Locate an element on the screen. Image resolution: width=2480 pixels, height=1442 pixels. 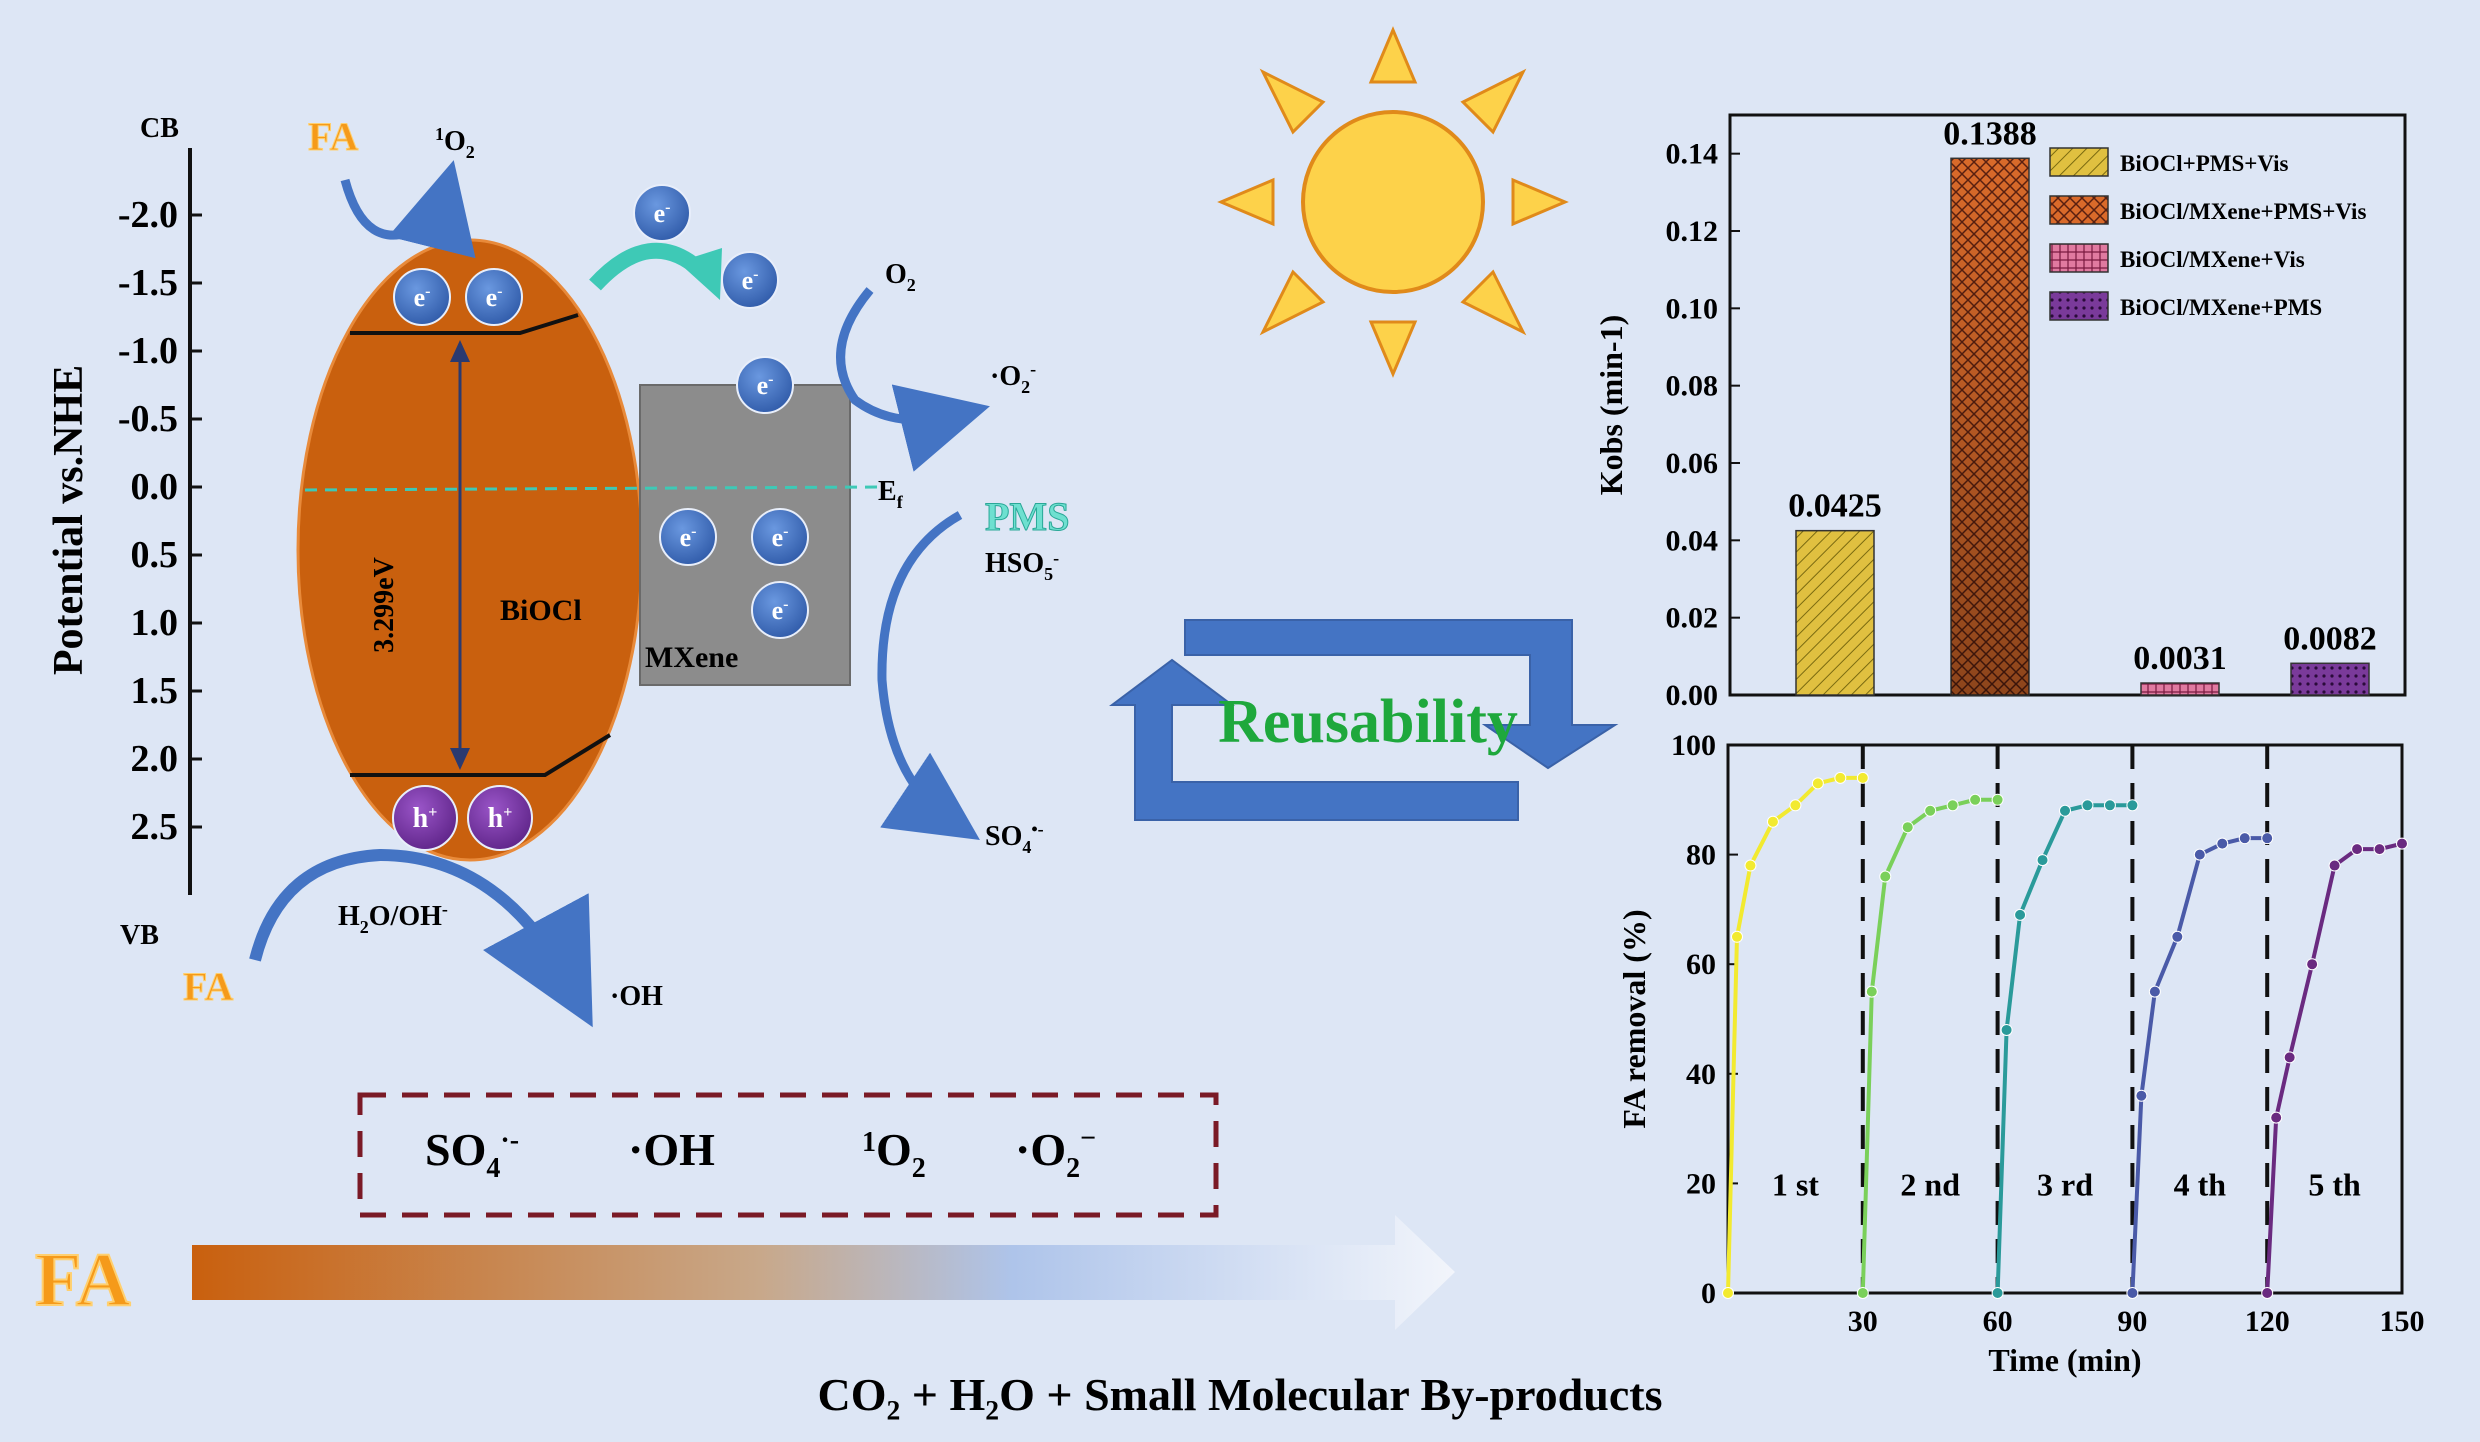
biocl-label: BiOCl is located at coordinates (541, 610).